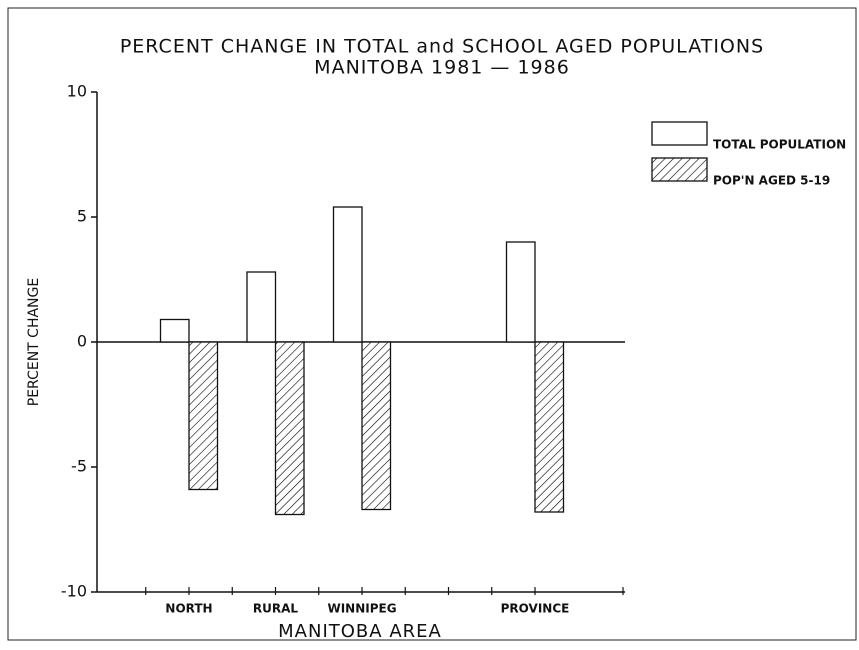 The height and width of the screenshot is (650, 859). What do you see at coordinates (361, 609) in the screenshot?
I see `x-tick-label: WINNIPEG` at bounding box center [361, 609].